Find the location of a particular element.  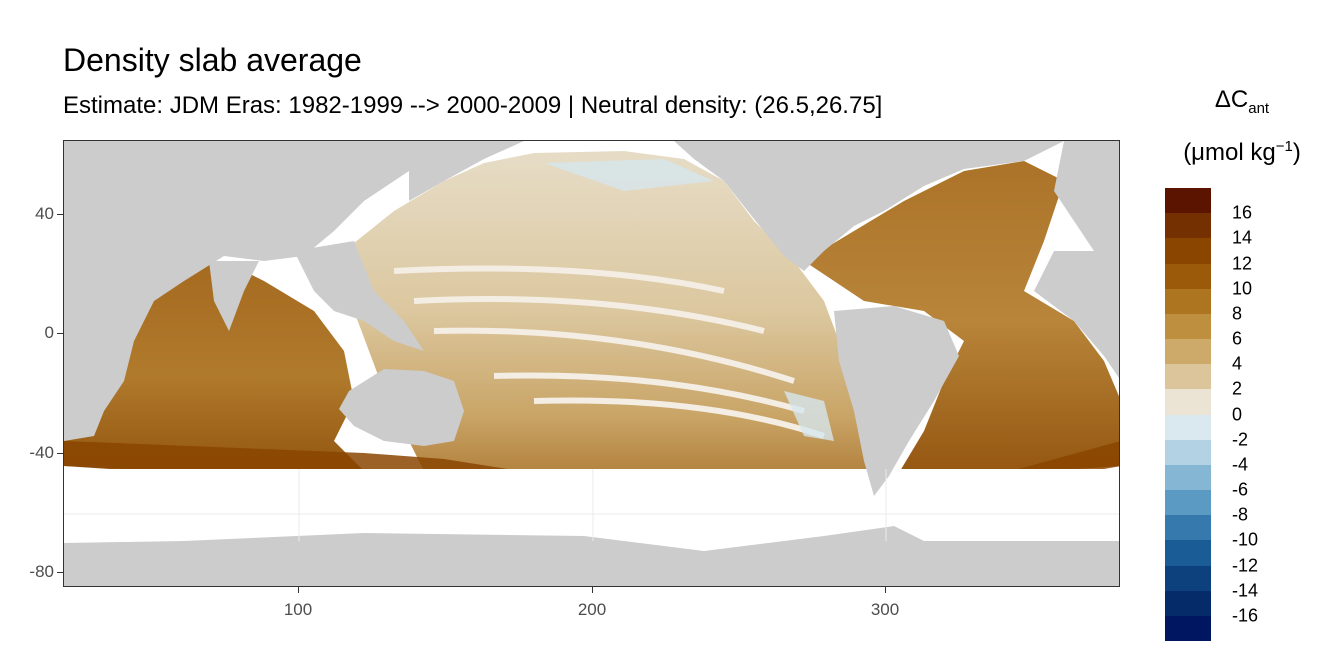

colorbar-tick-label: 12 is located at coordinates (1242, 263).